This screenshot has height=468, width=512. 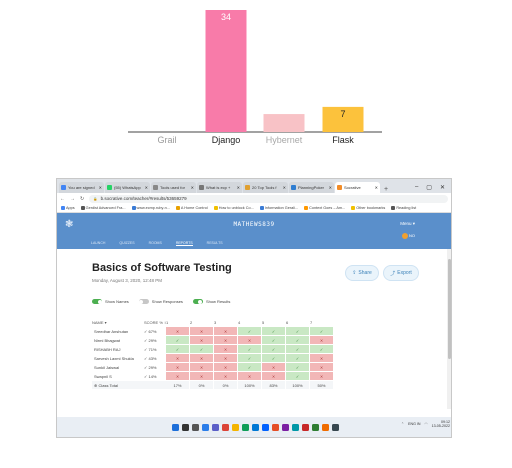 I want to click on table-row: Sunkil Jaiswal ✓ 29% ✕ ✕ ✕ ✓ ✕ ✓ ✕, so click(x=213, y=367).